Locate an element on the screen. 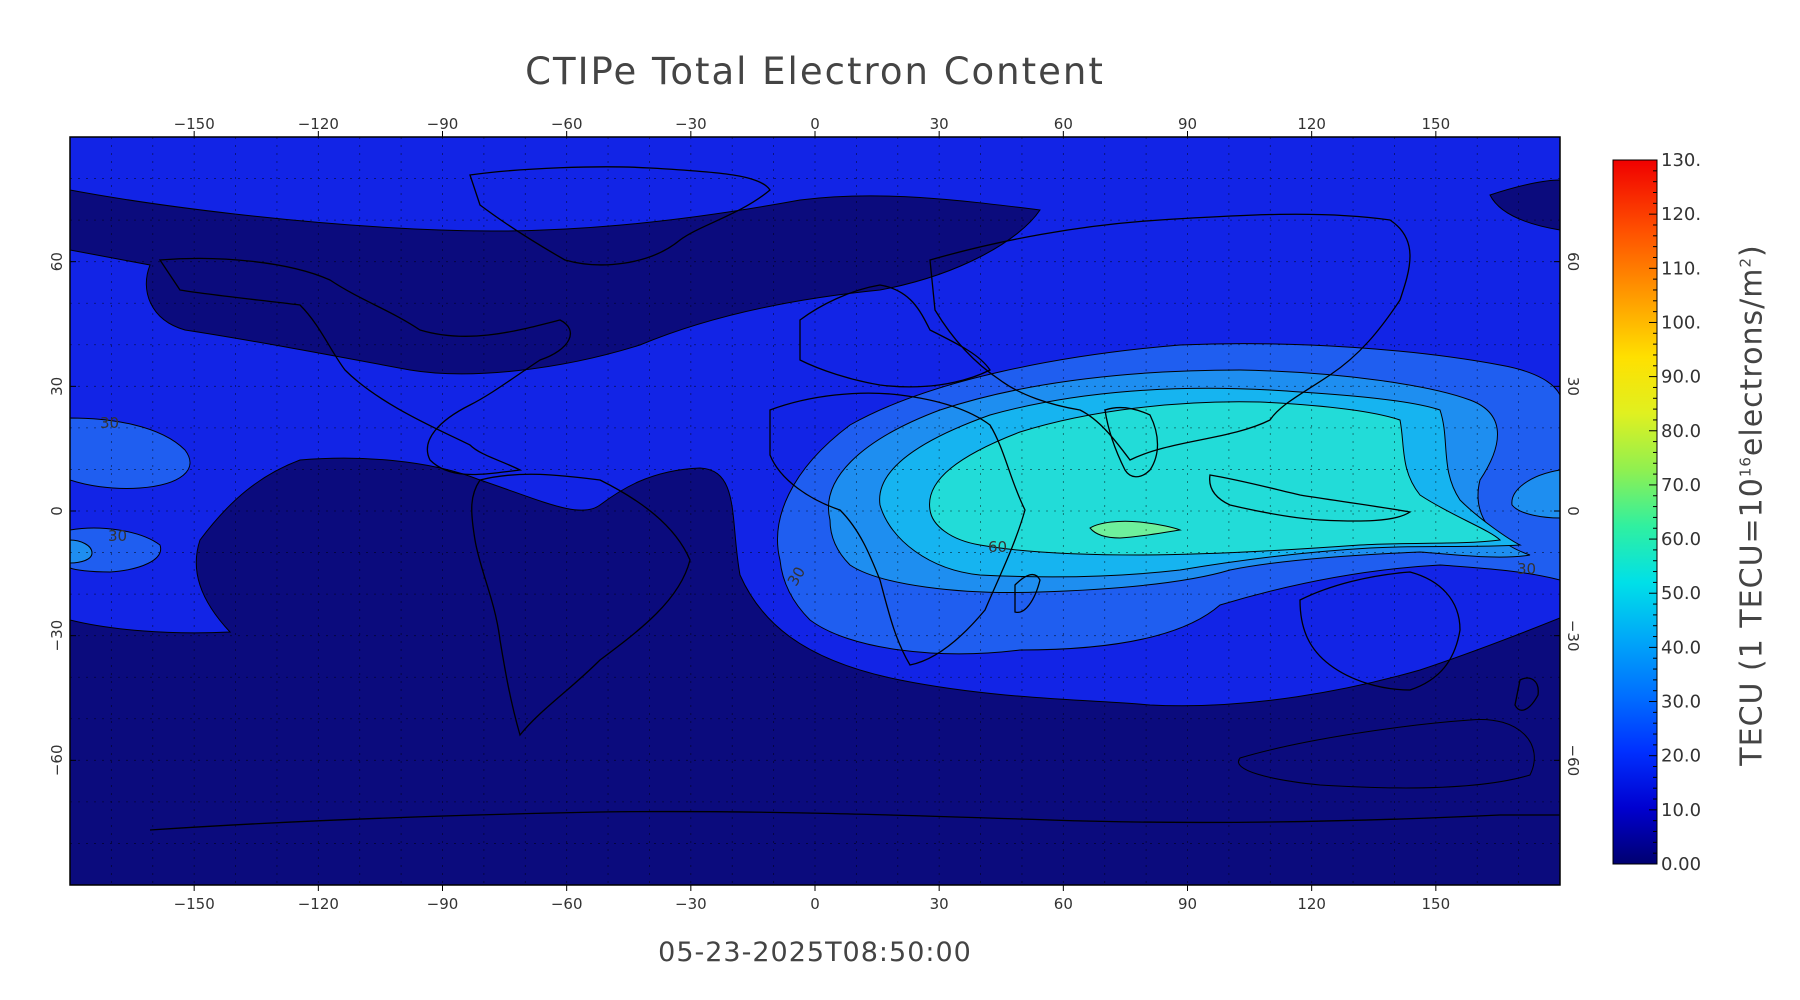  africa-coast is located at coordinates (897, 529).